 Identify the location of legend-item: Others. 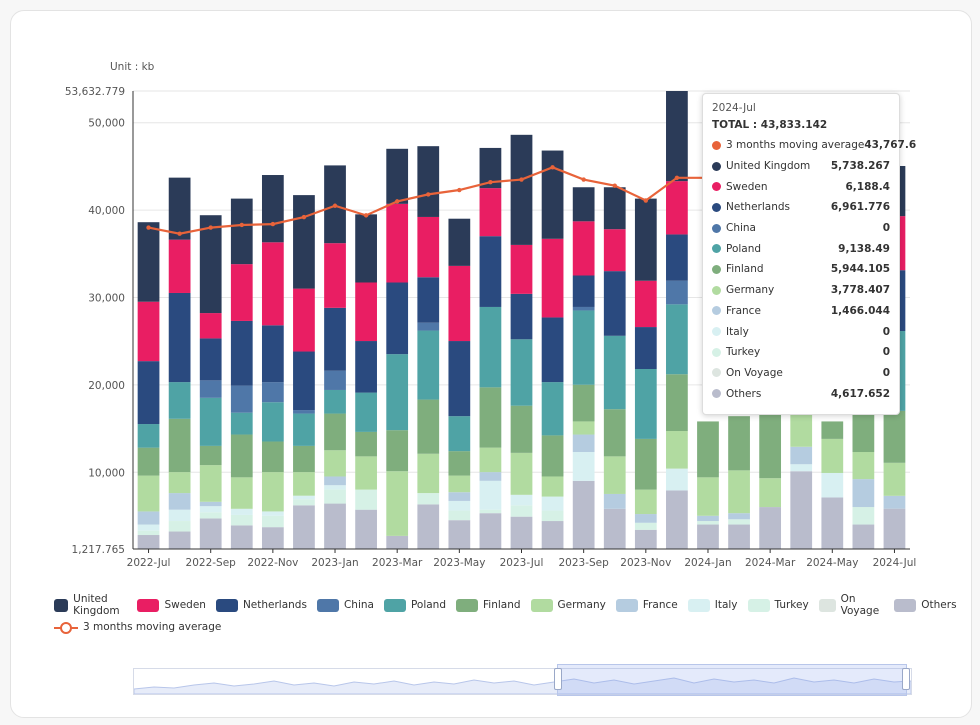
(925, 605).